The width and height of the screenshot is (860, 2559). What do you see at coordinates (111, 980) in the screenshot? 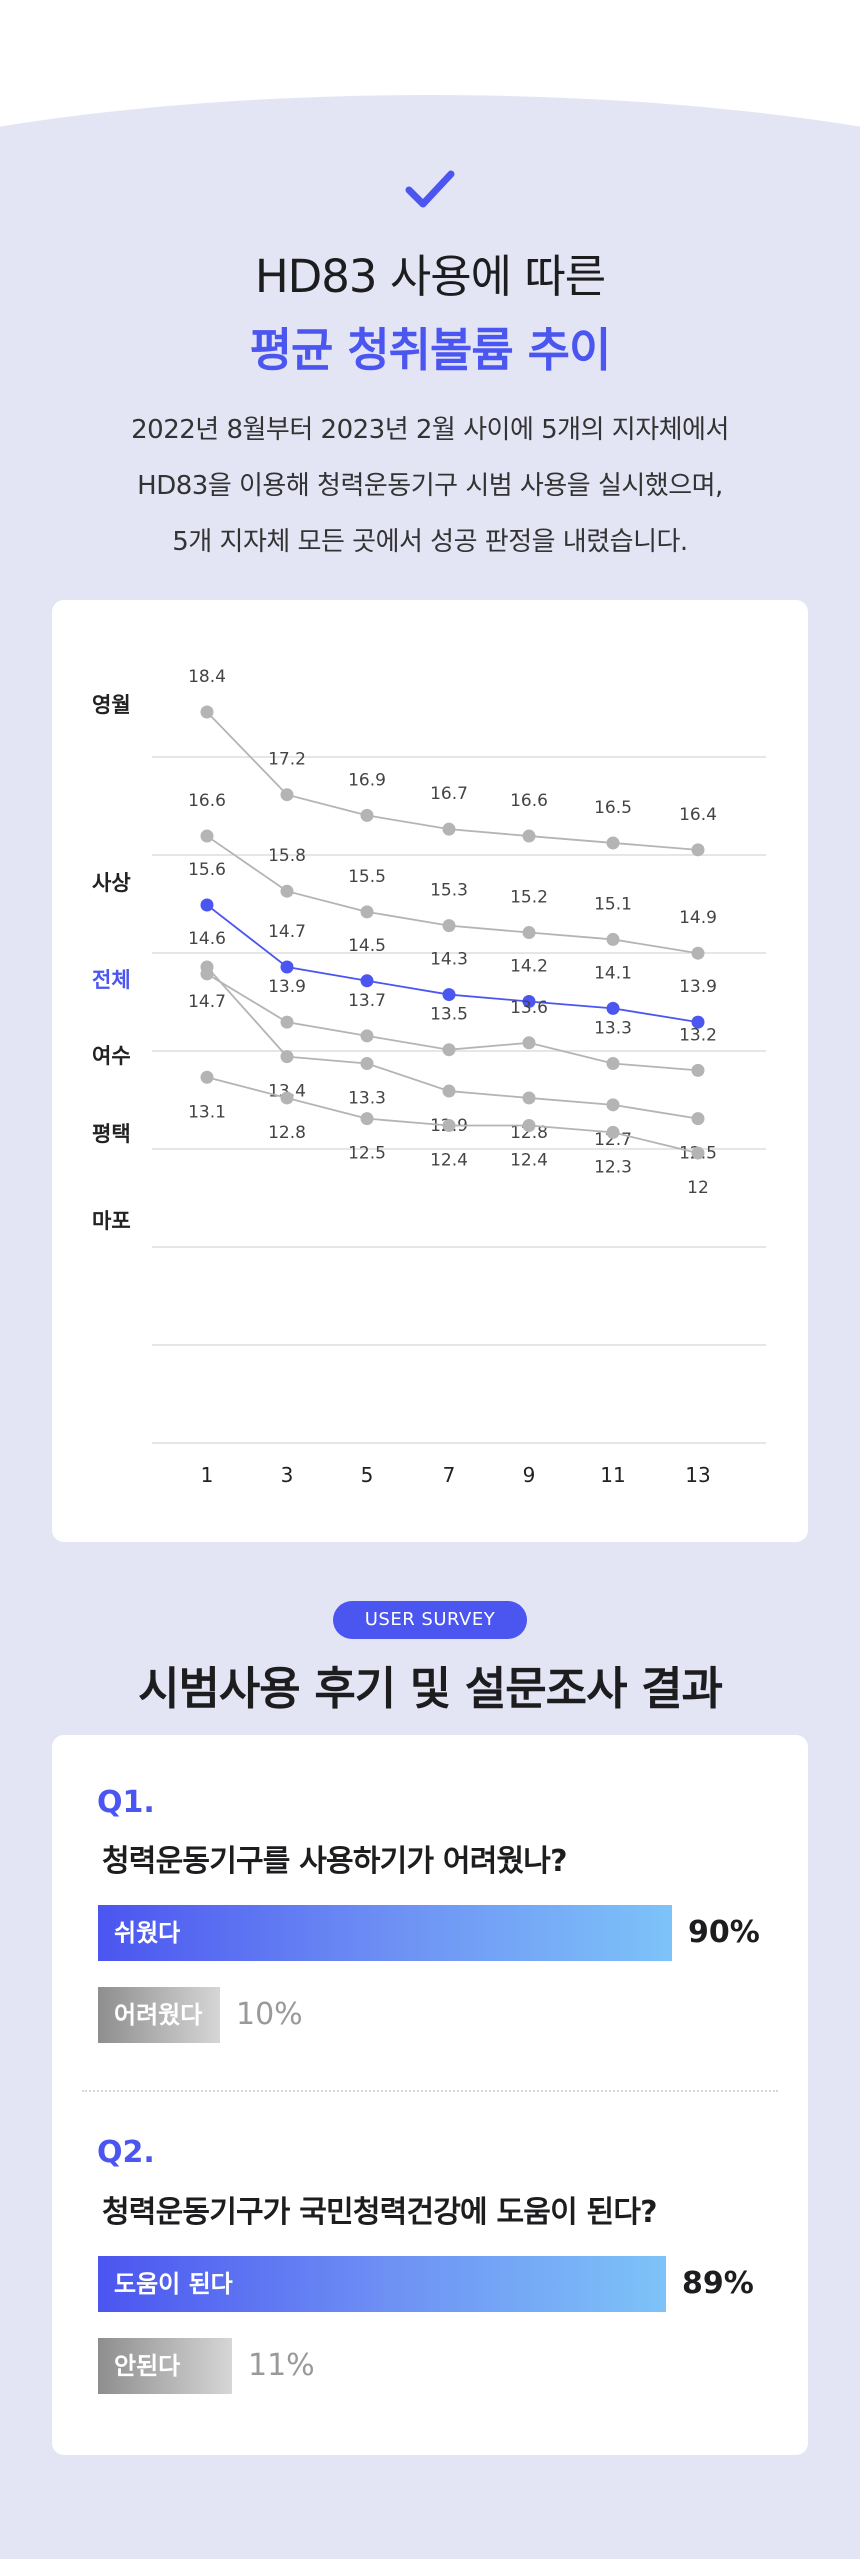
I see `series-3-name-label: 전체` at bounding box center [111, 980].